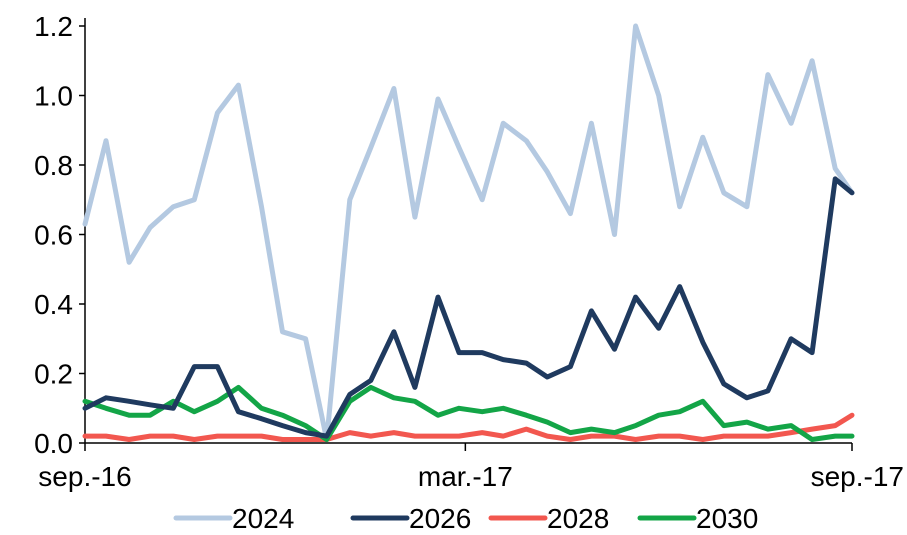 The image size is (907, 535). Describe the element at coordinates (53, 443) in the screenshot. I see `y-tick-label: 0.0` at that location.